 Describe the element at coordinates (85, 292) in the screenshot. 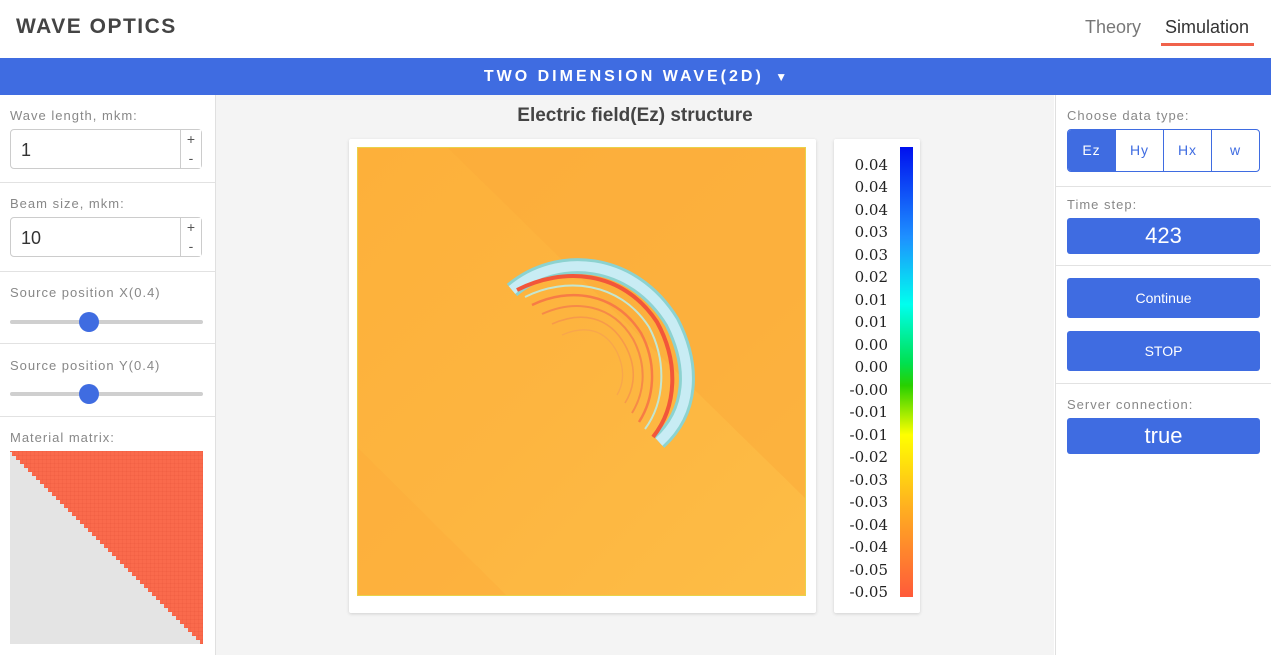

I see `source-x-label: Source position X(0.4)` at that location.